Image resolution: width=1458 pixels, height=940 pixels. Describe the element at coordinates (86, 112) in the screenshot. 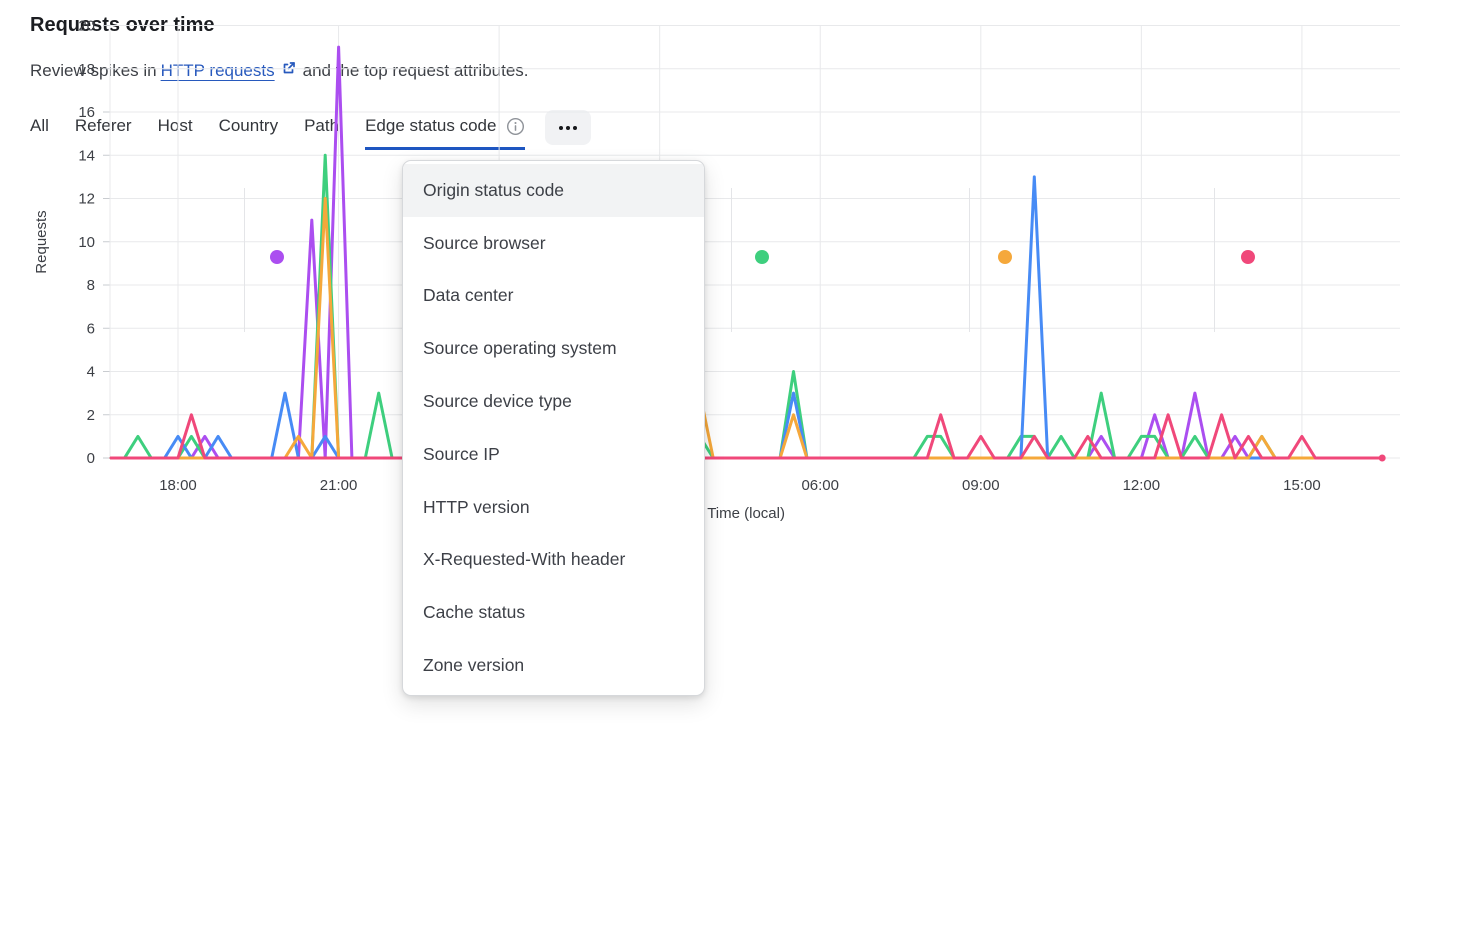

I see `y-tick-label: 16` at that location.